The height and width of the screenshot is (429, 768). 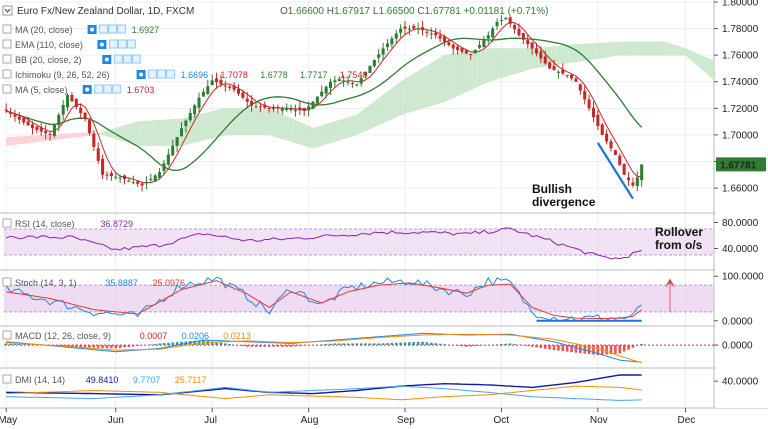 I want to click on indicator-0-more-icon, so click(x=122, y=29).